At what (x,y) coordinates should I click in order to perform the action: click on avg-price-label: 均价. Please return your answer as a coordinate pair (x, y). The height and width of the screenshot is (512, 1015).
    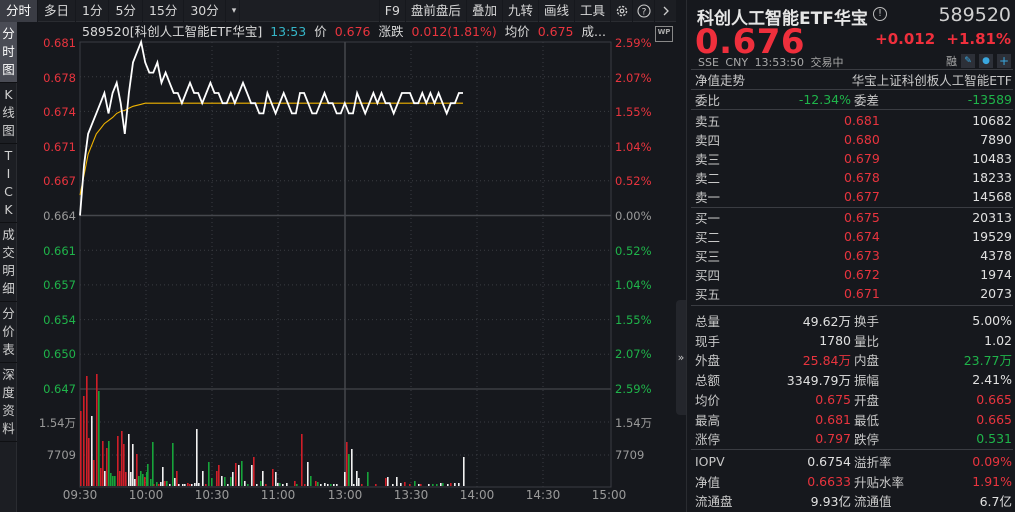
    Looking at the image, I should click on (517, 31).